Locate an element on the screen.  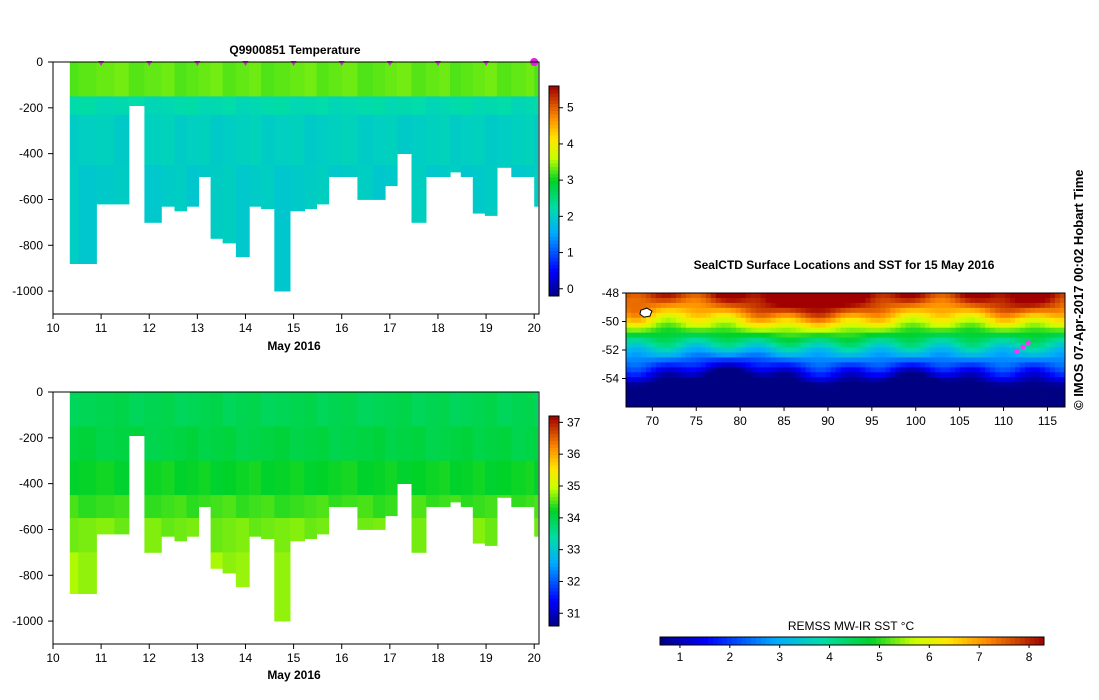
colorbar-tick-label: 3 is located at coordinates (570, 180).